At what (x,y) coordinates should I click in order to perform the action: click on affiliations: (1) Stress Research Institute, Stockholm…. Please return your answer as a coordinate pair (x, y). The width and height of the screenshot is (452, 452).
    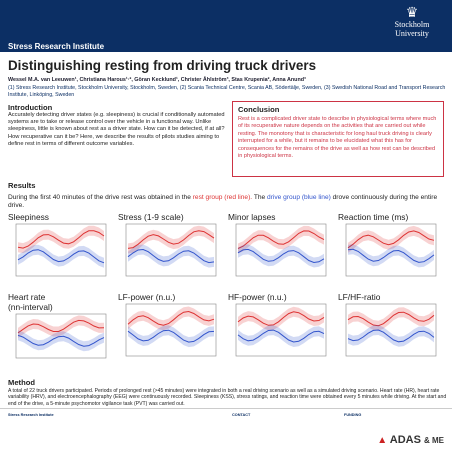
    Looking at the image, I should click on (227, 91).